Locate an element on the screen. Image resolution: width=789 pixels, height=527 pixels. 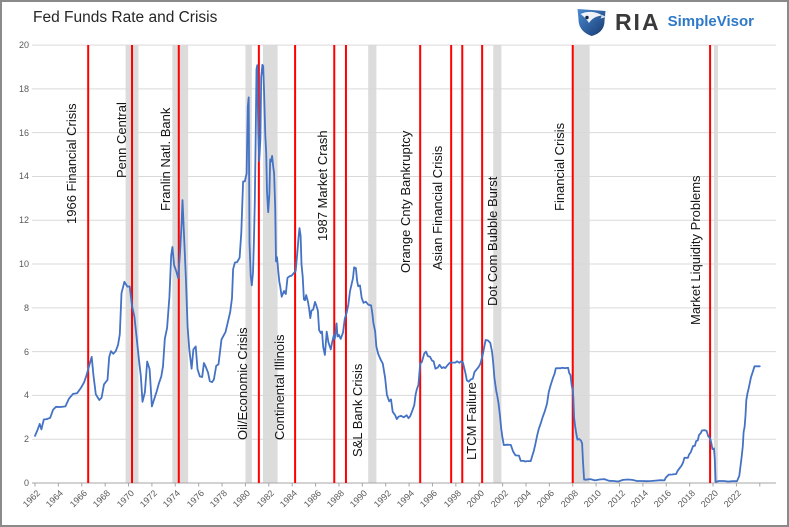
chart-title: Fed Funds Rate and Crisis is located at coordinates (125, 17).